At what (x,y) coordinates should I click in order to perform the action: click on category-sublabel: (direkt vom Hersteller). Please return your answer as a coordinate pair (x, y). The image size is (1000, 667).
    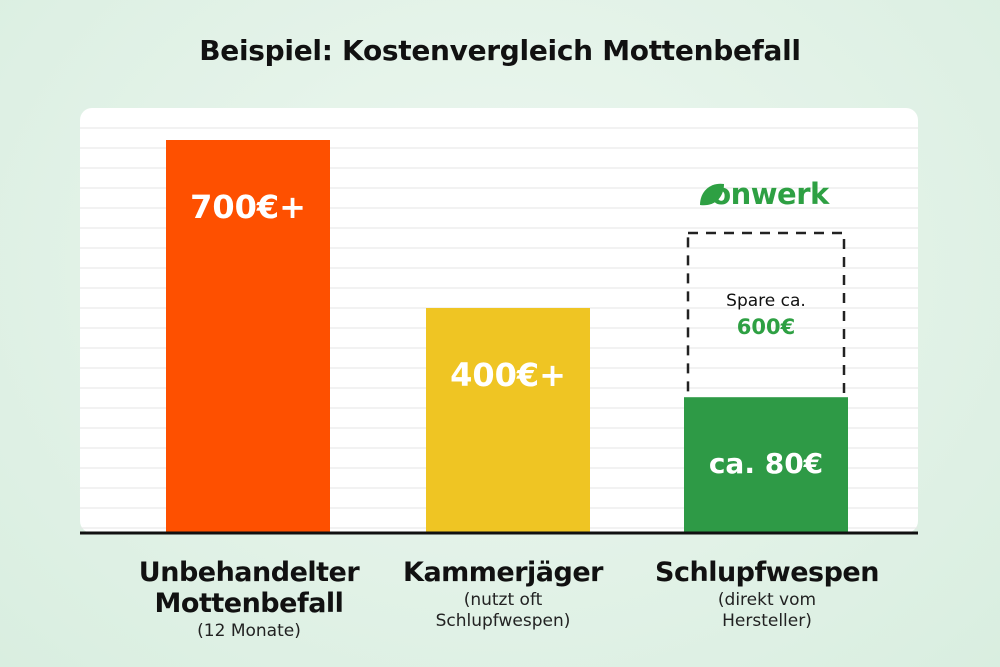
    Looking at the image, I should click on (767, 610).